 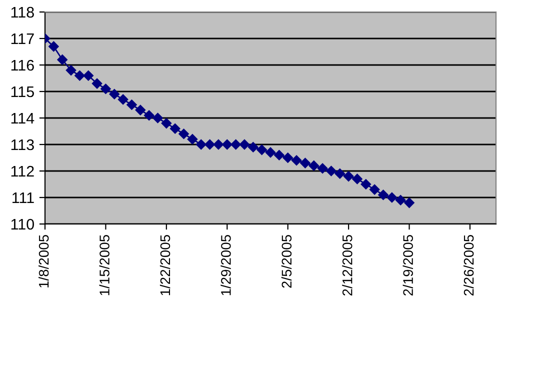 I want to click on y-tick-label: 112, so click(x=22, y=171).